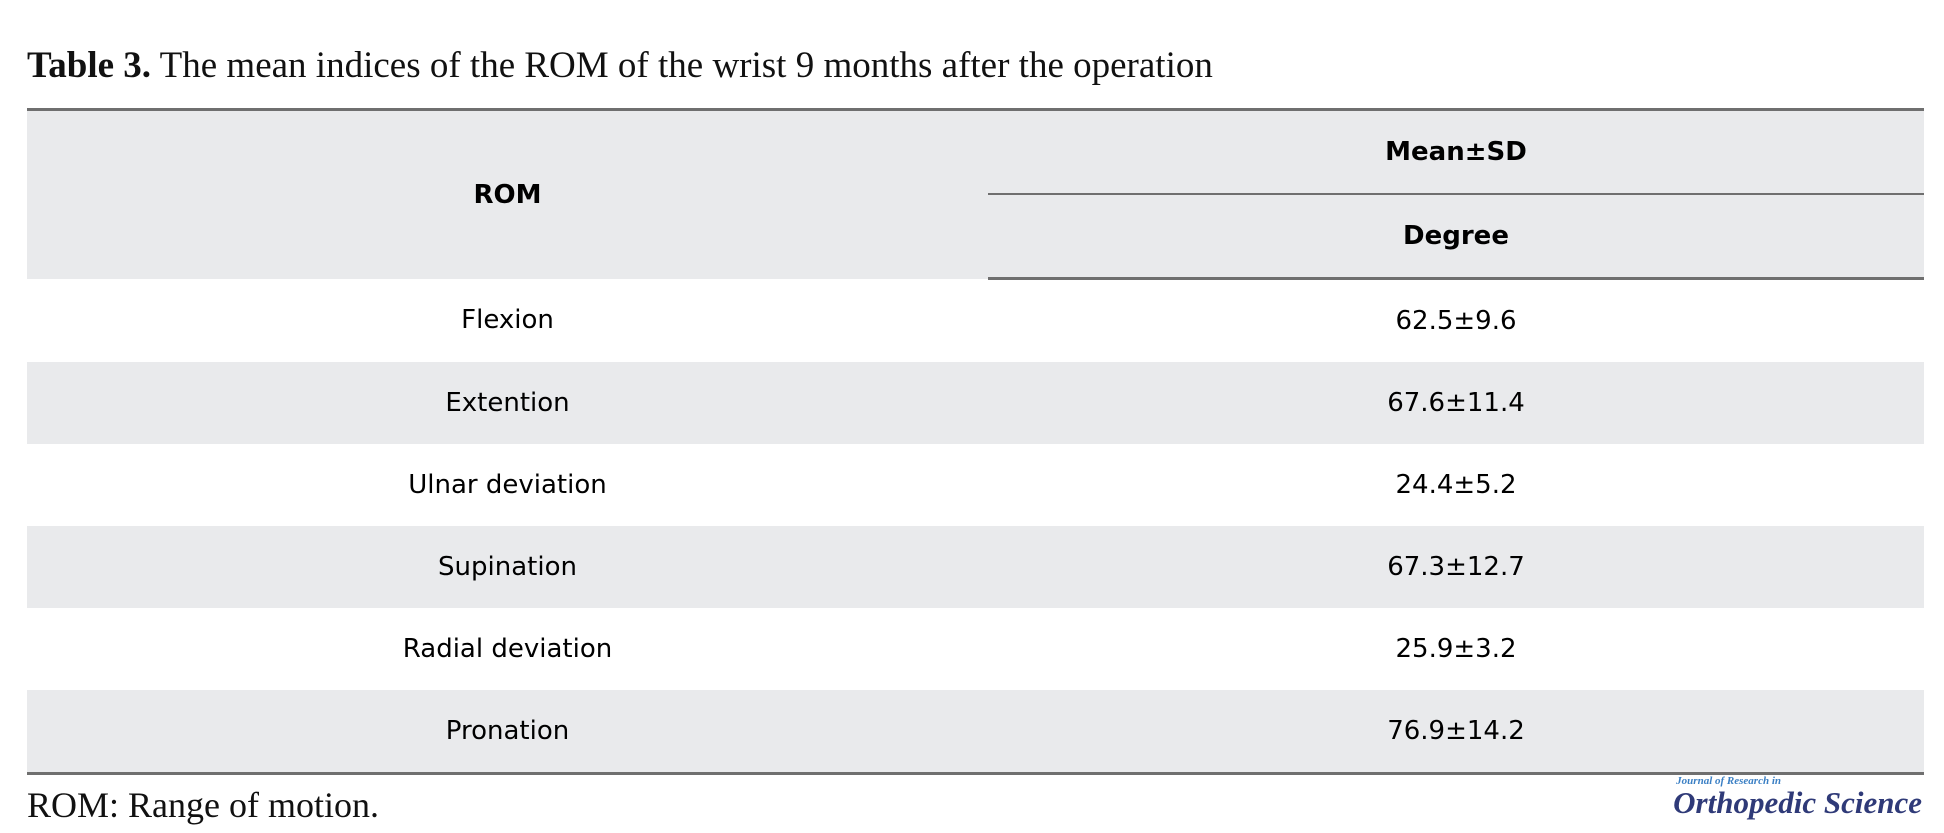 The height and width of the screenshot is (833, 1944). I want to click on table-row: Radial deviation 25.9±3.2, so click(975, 649).